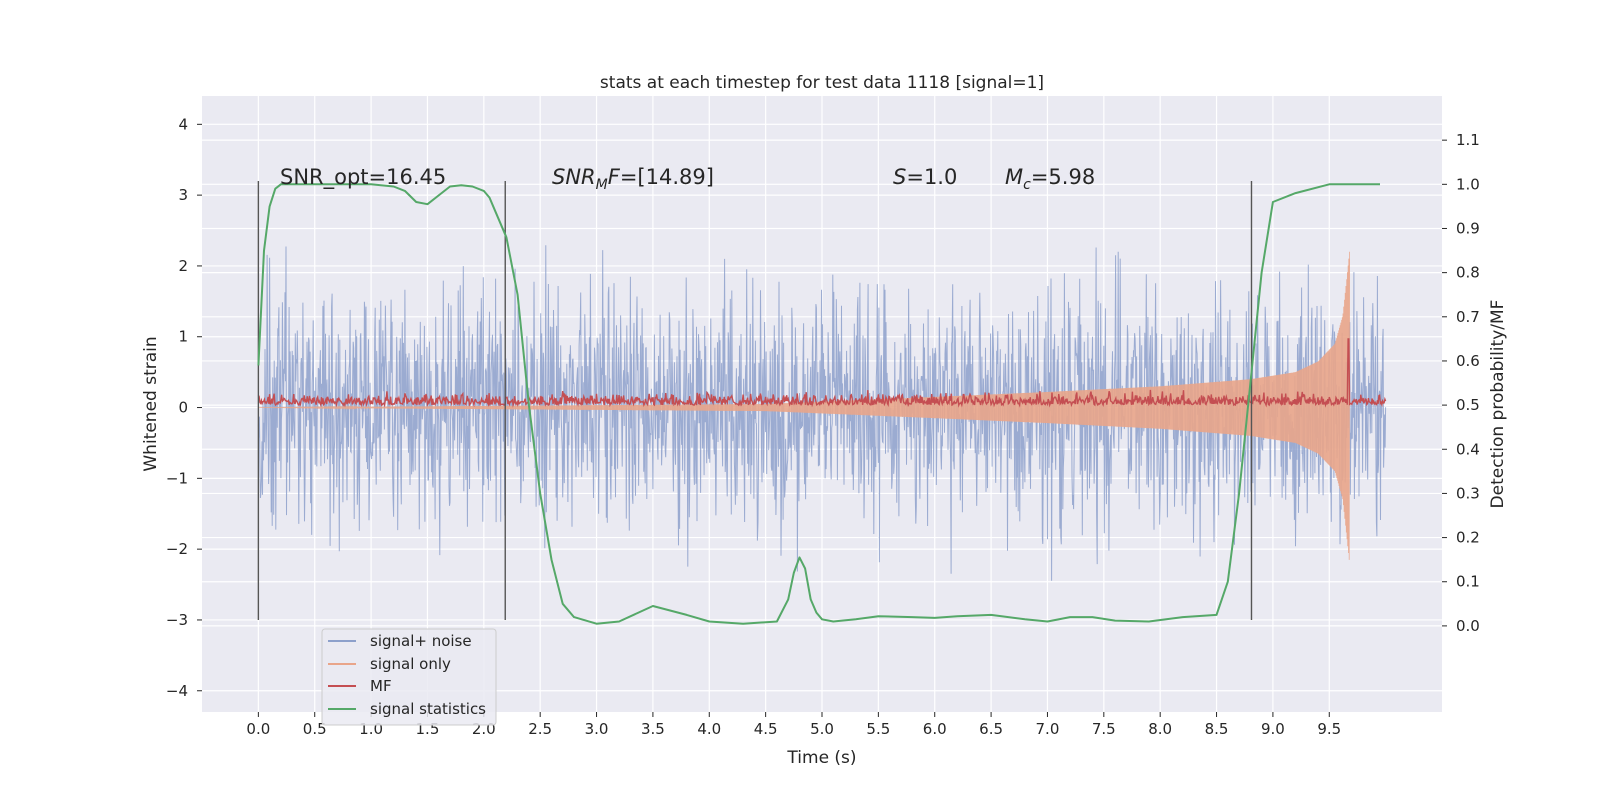 Image resolution: width=1600 pixels, height=800 pixels. I want to click on y-axis-ticks: 4 3 2 1 0 −1 −2 −3 −4, so click(184, 407).